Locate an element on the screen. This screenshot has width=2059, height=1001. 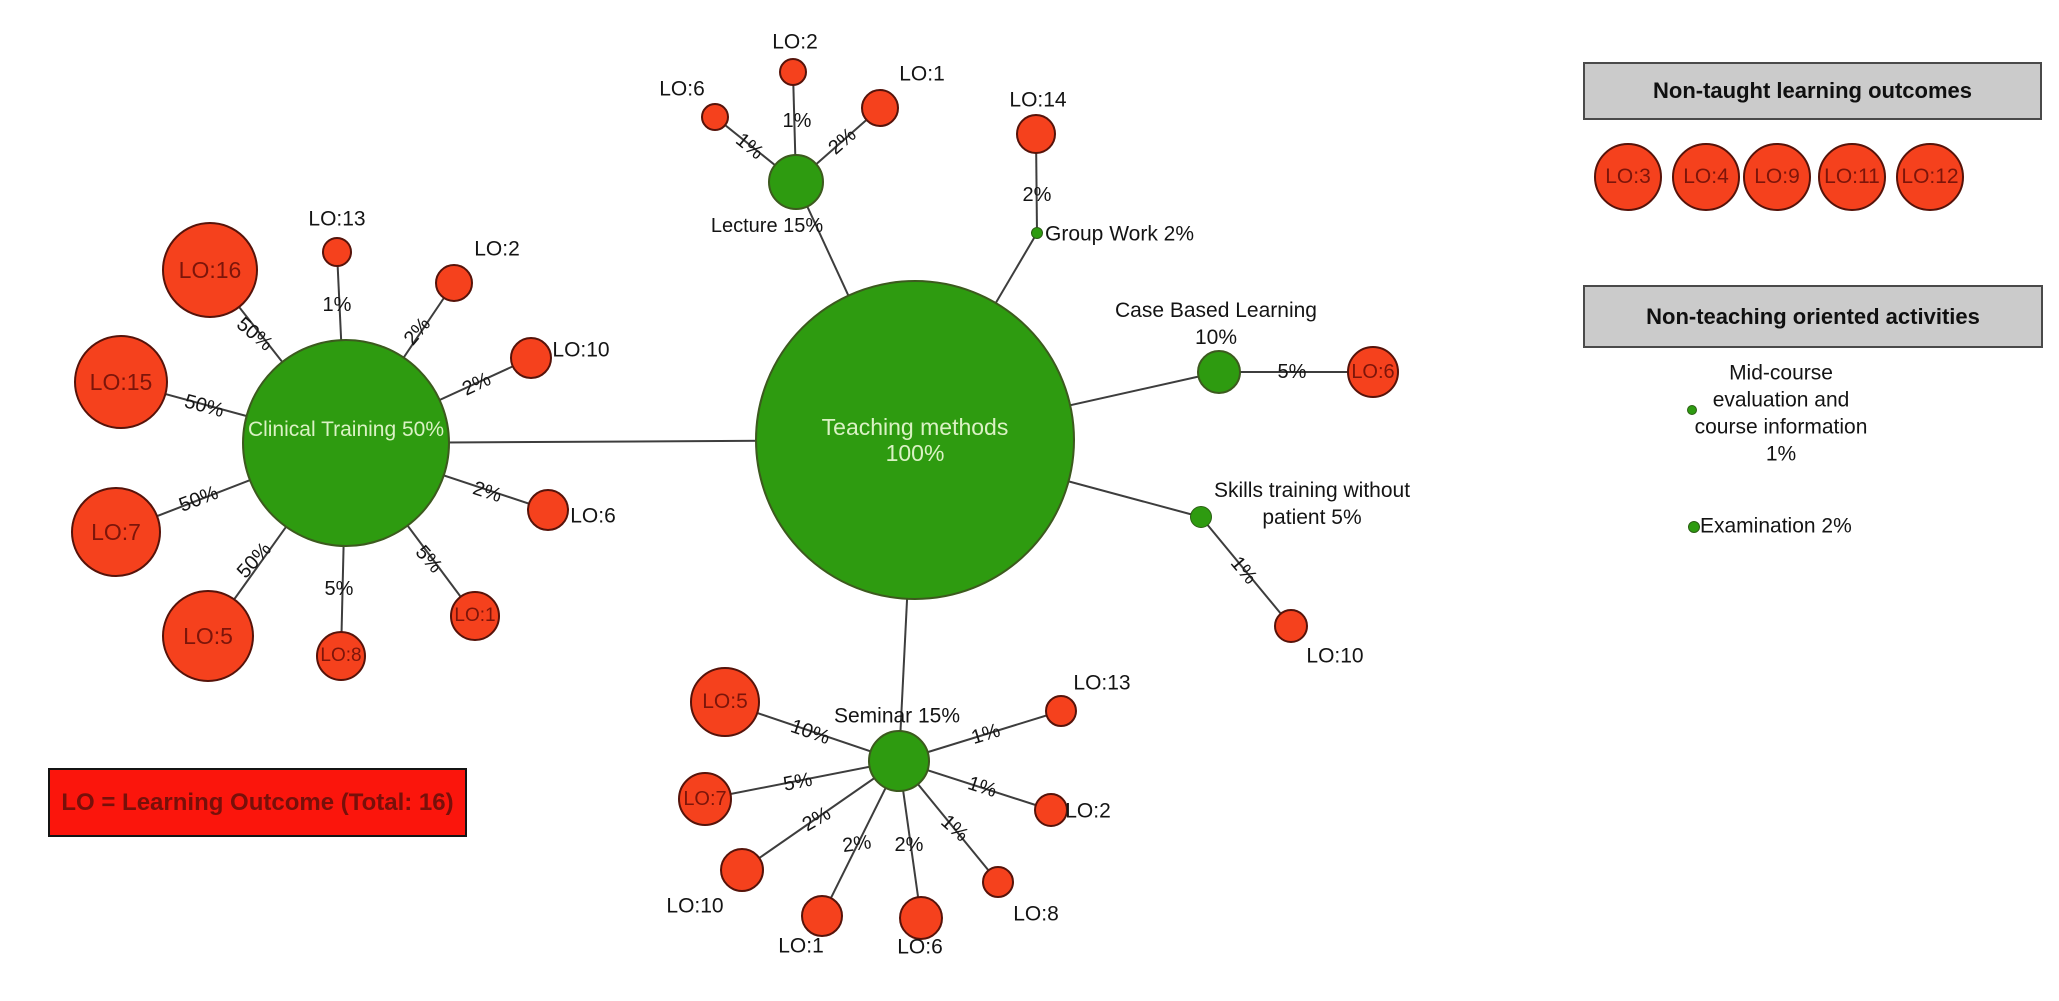
node-teaching-methods: Teaching methods 100% is located at coordinates (915, 440).